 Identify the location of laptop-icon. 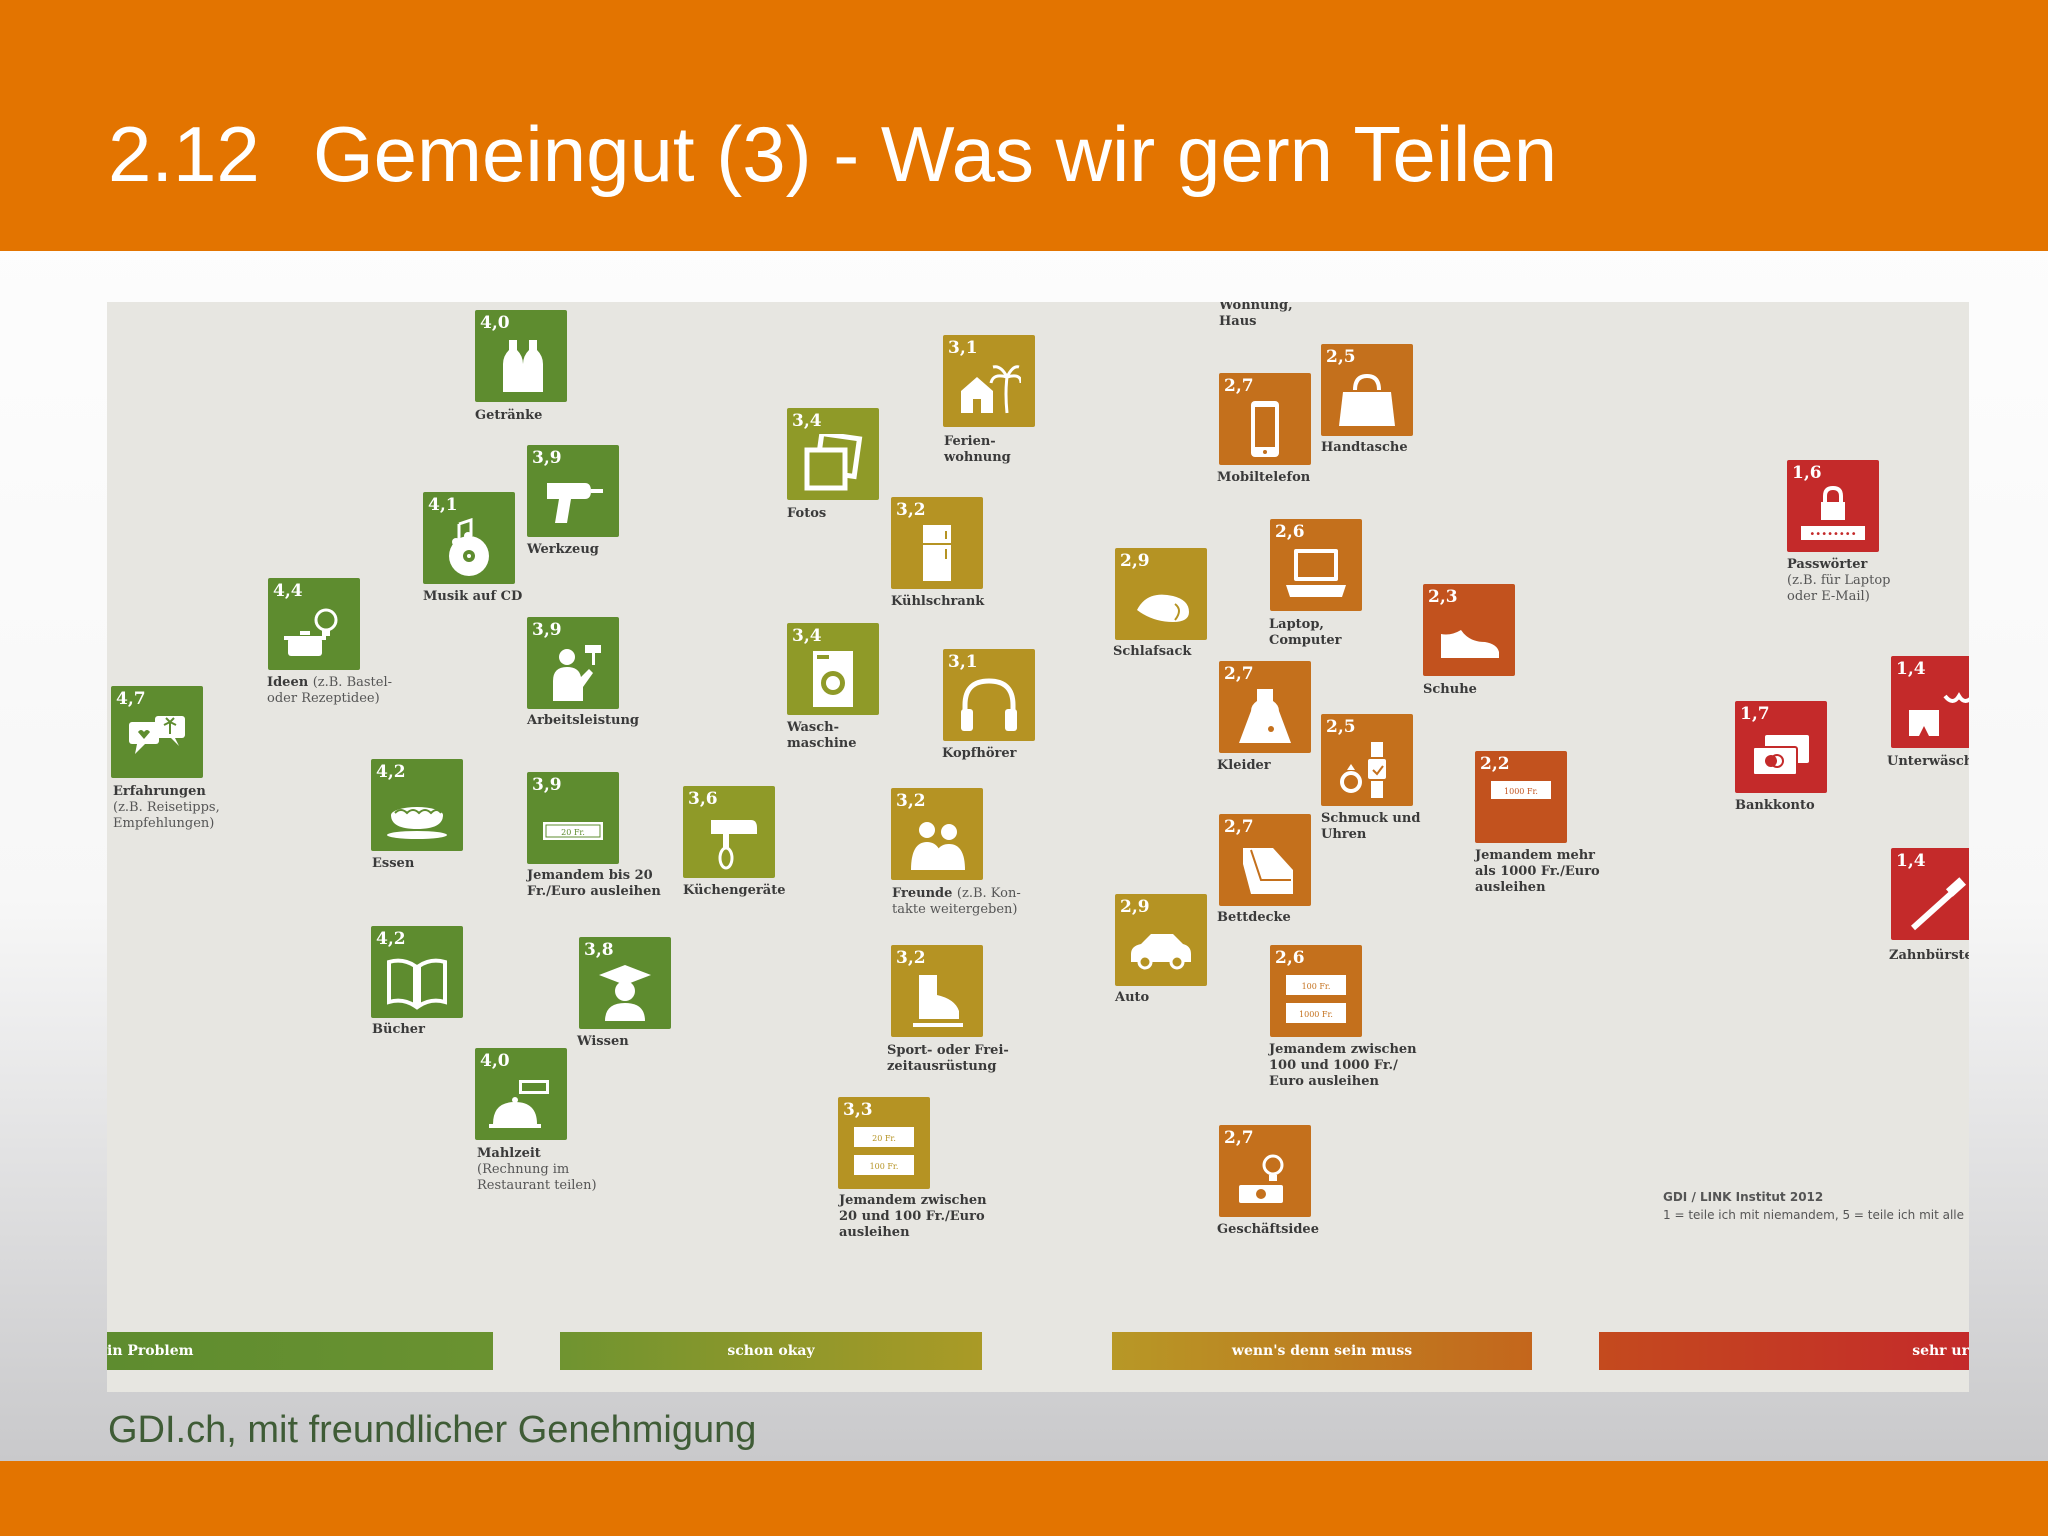
(1316, 573).